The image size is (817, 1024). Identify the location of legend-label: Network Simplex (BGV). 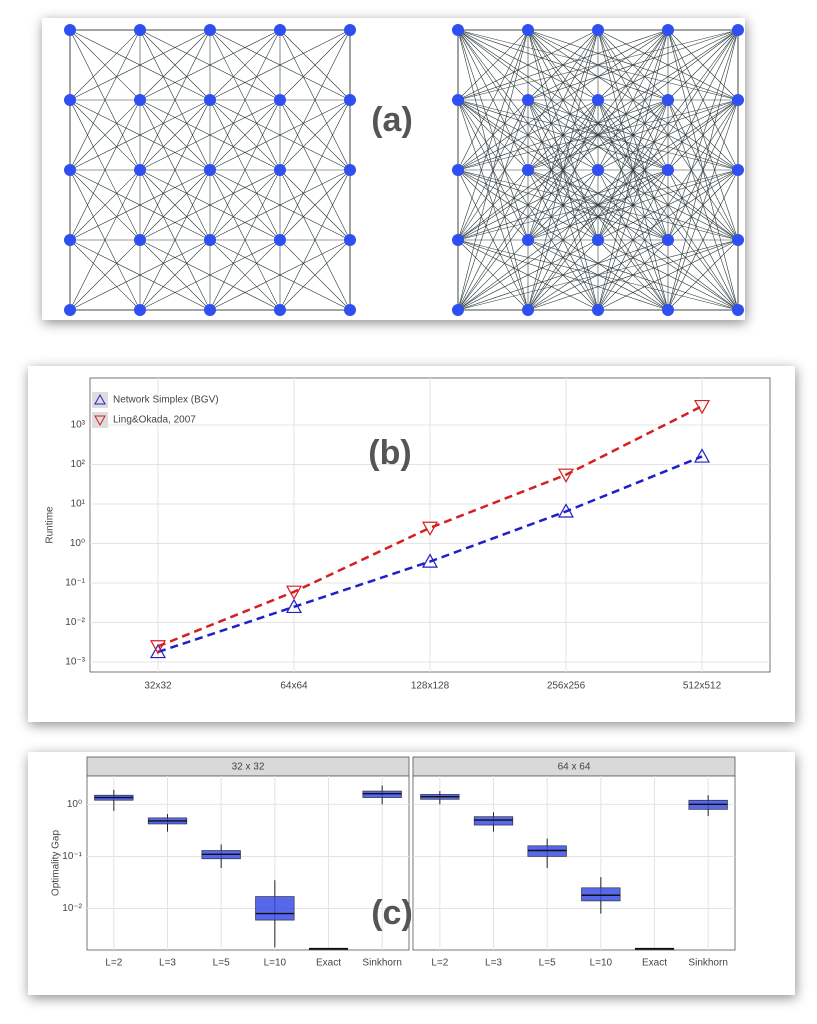
(166, 400).